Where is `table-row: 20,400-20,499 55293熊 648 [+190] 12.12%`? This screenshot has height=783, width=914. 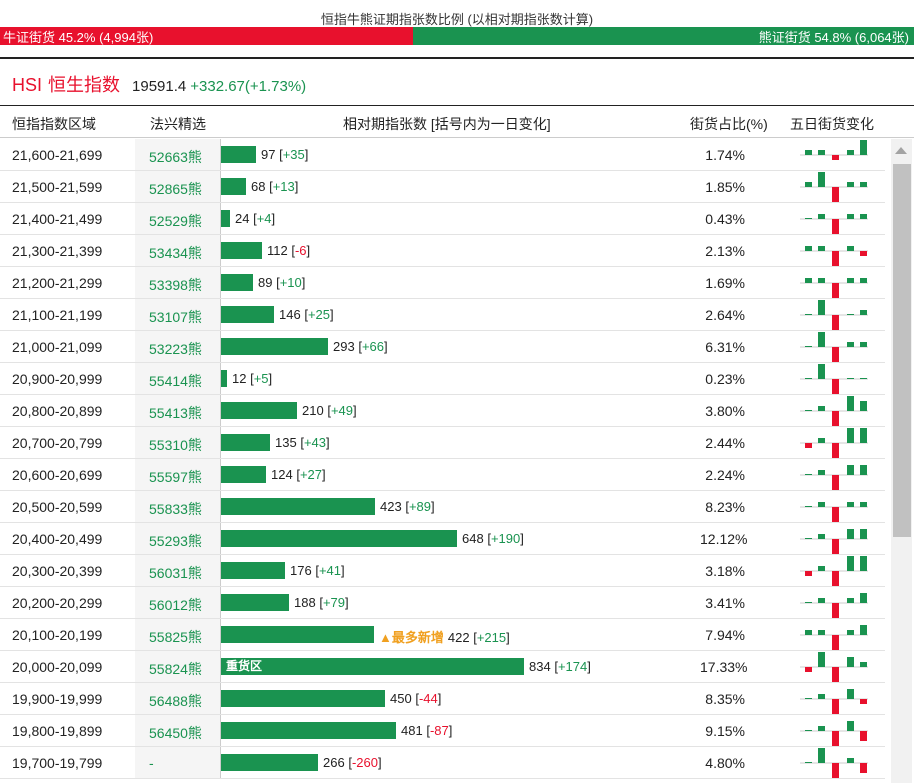
table-row: 20,400-20,499 55293熊 648 [+190] 12.12% is located at coordinates (442, 539).